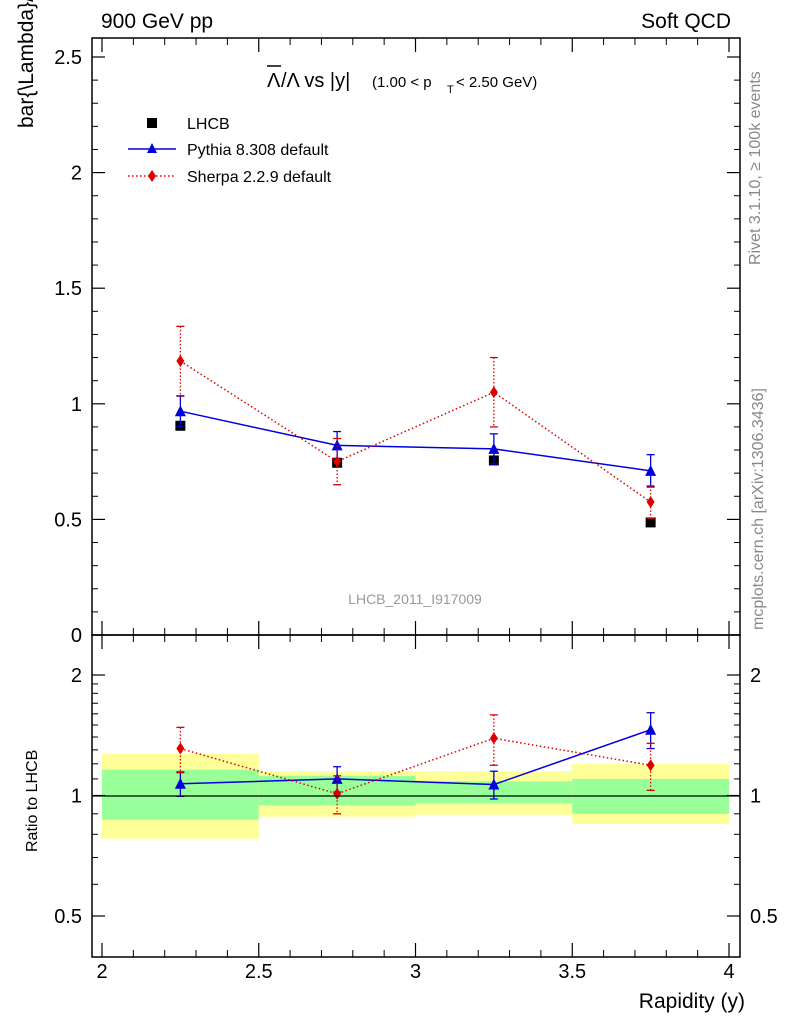 The width and height of the screenshot is (786, 1024). What do you see at coordinates (650, 522) in the screenshot?
I see `main-point-lhcb` at bounding box center [650, 522].